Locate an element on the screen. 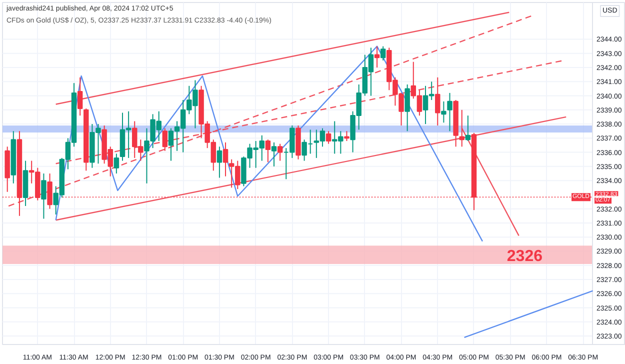  band-label: 2326 is located at coordinates (524, 256).